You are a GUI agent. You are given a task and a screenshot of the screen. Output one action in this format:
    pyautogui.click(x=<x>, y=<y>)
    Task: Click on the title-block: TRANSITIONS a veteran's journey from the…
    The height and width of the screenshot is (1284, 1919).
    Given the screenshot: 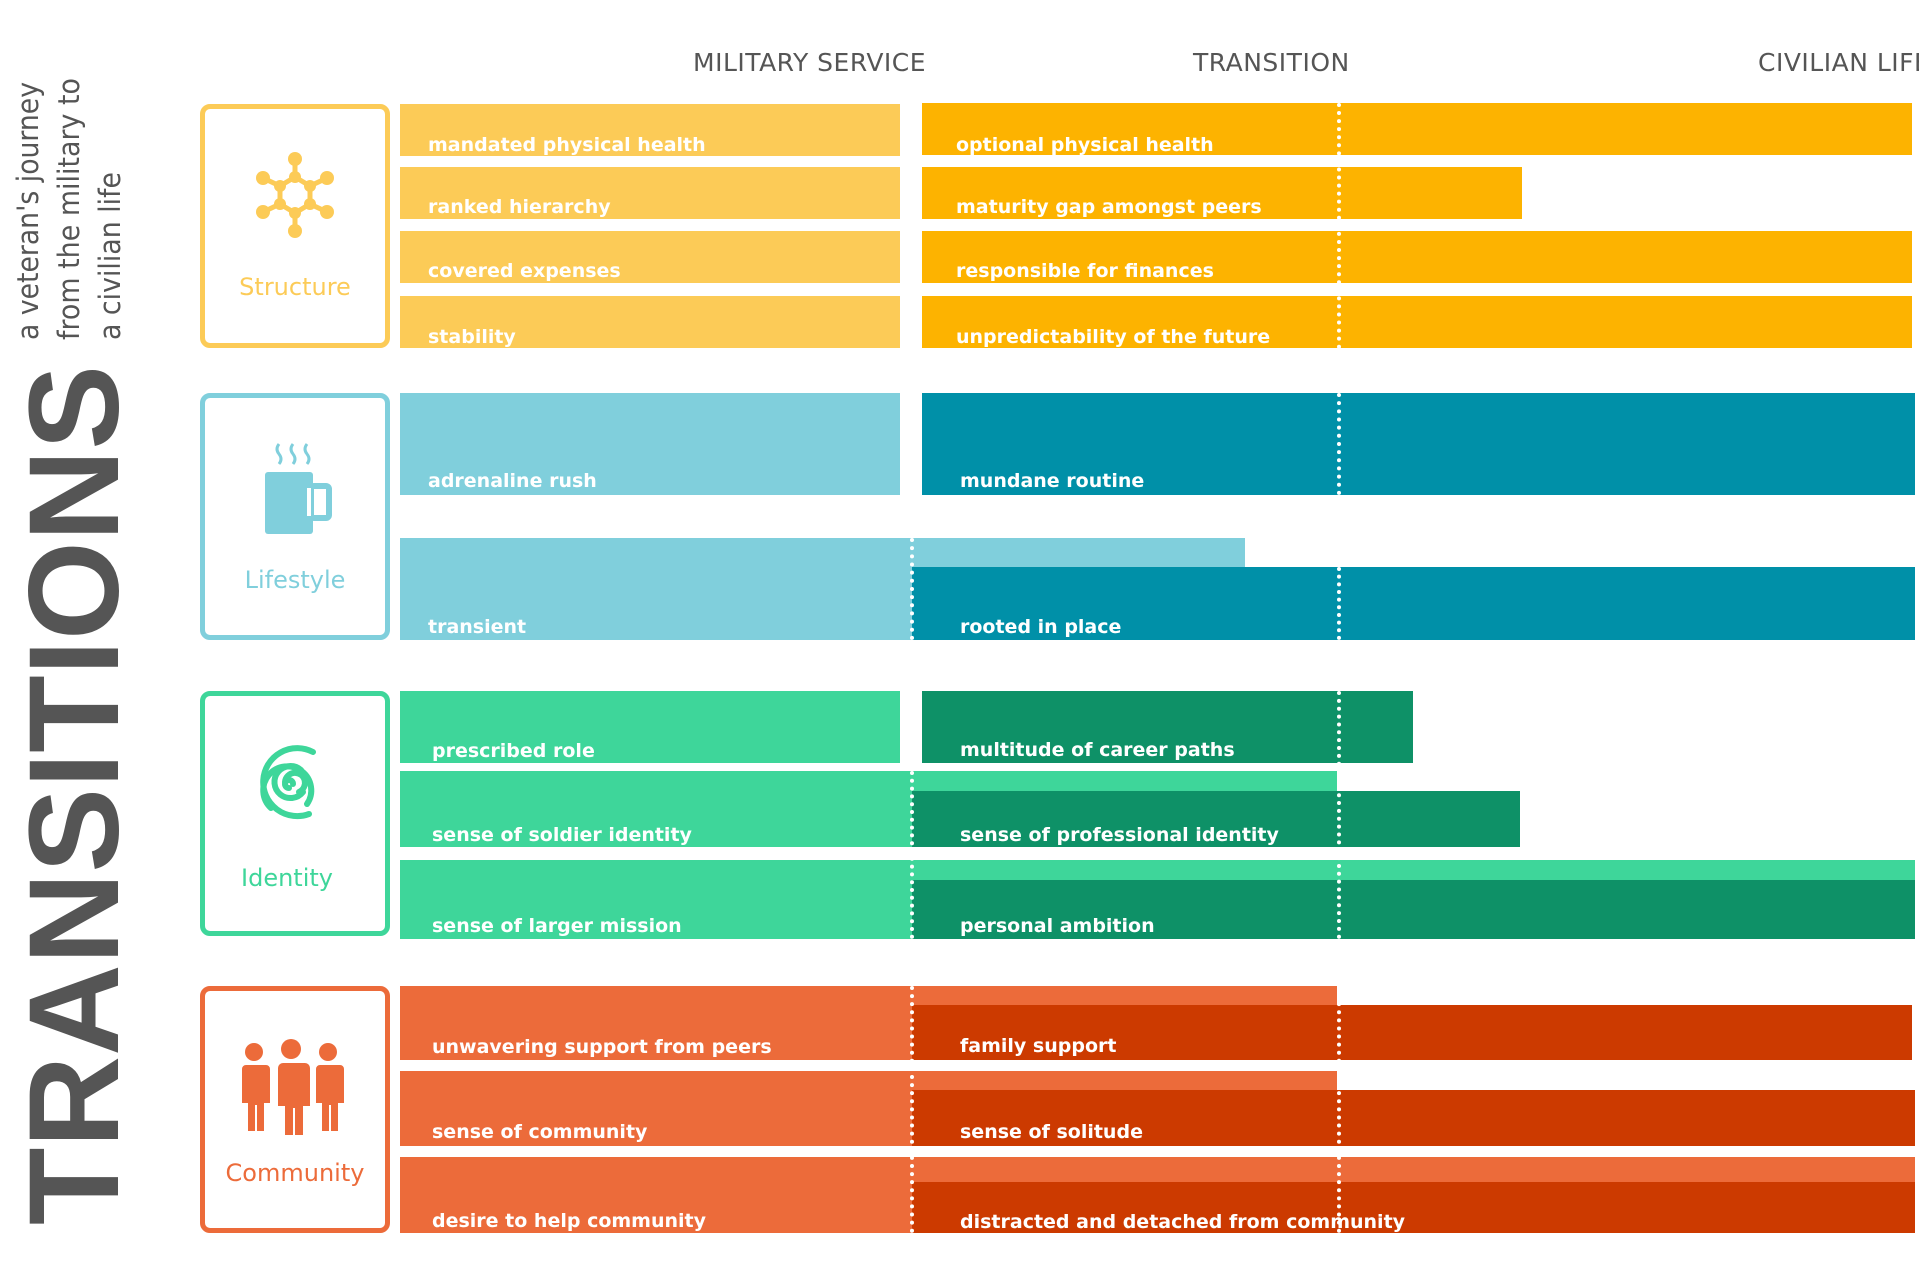 What is the action you would take?
    pyautogui.click(x=73, y=639)
    